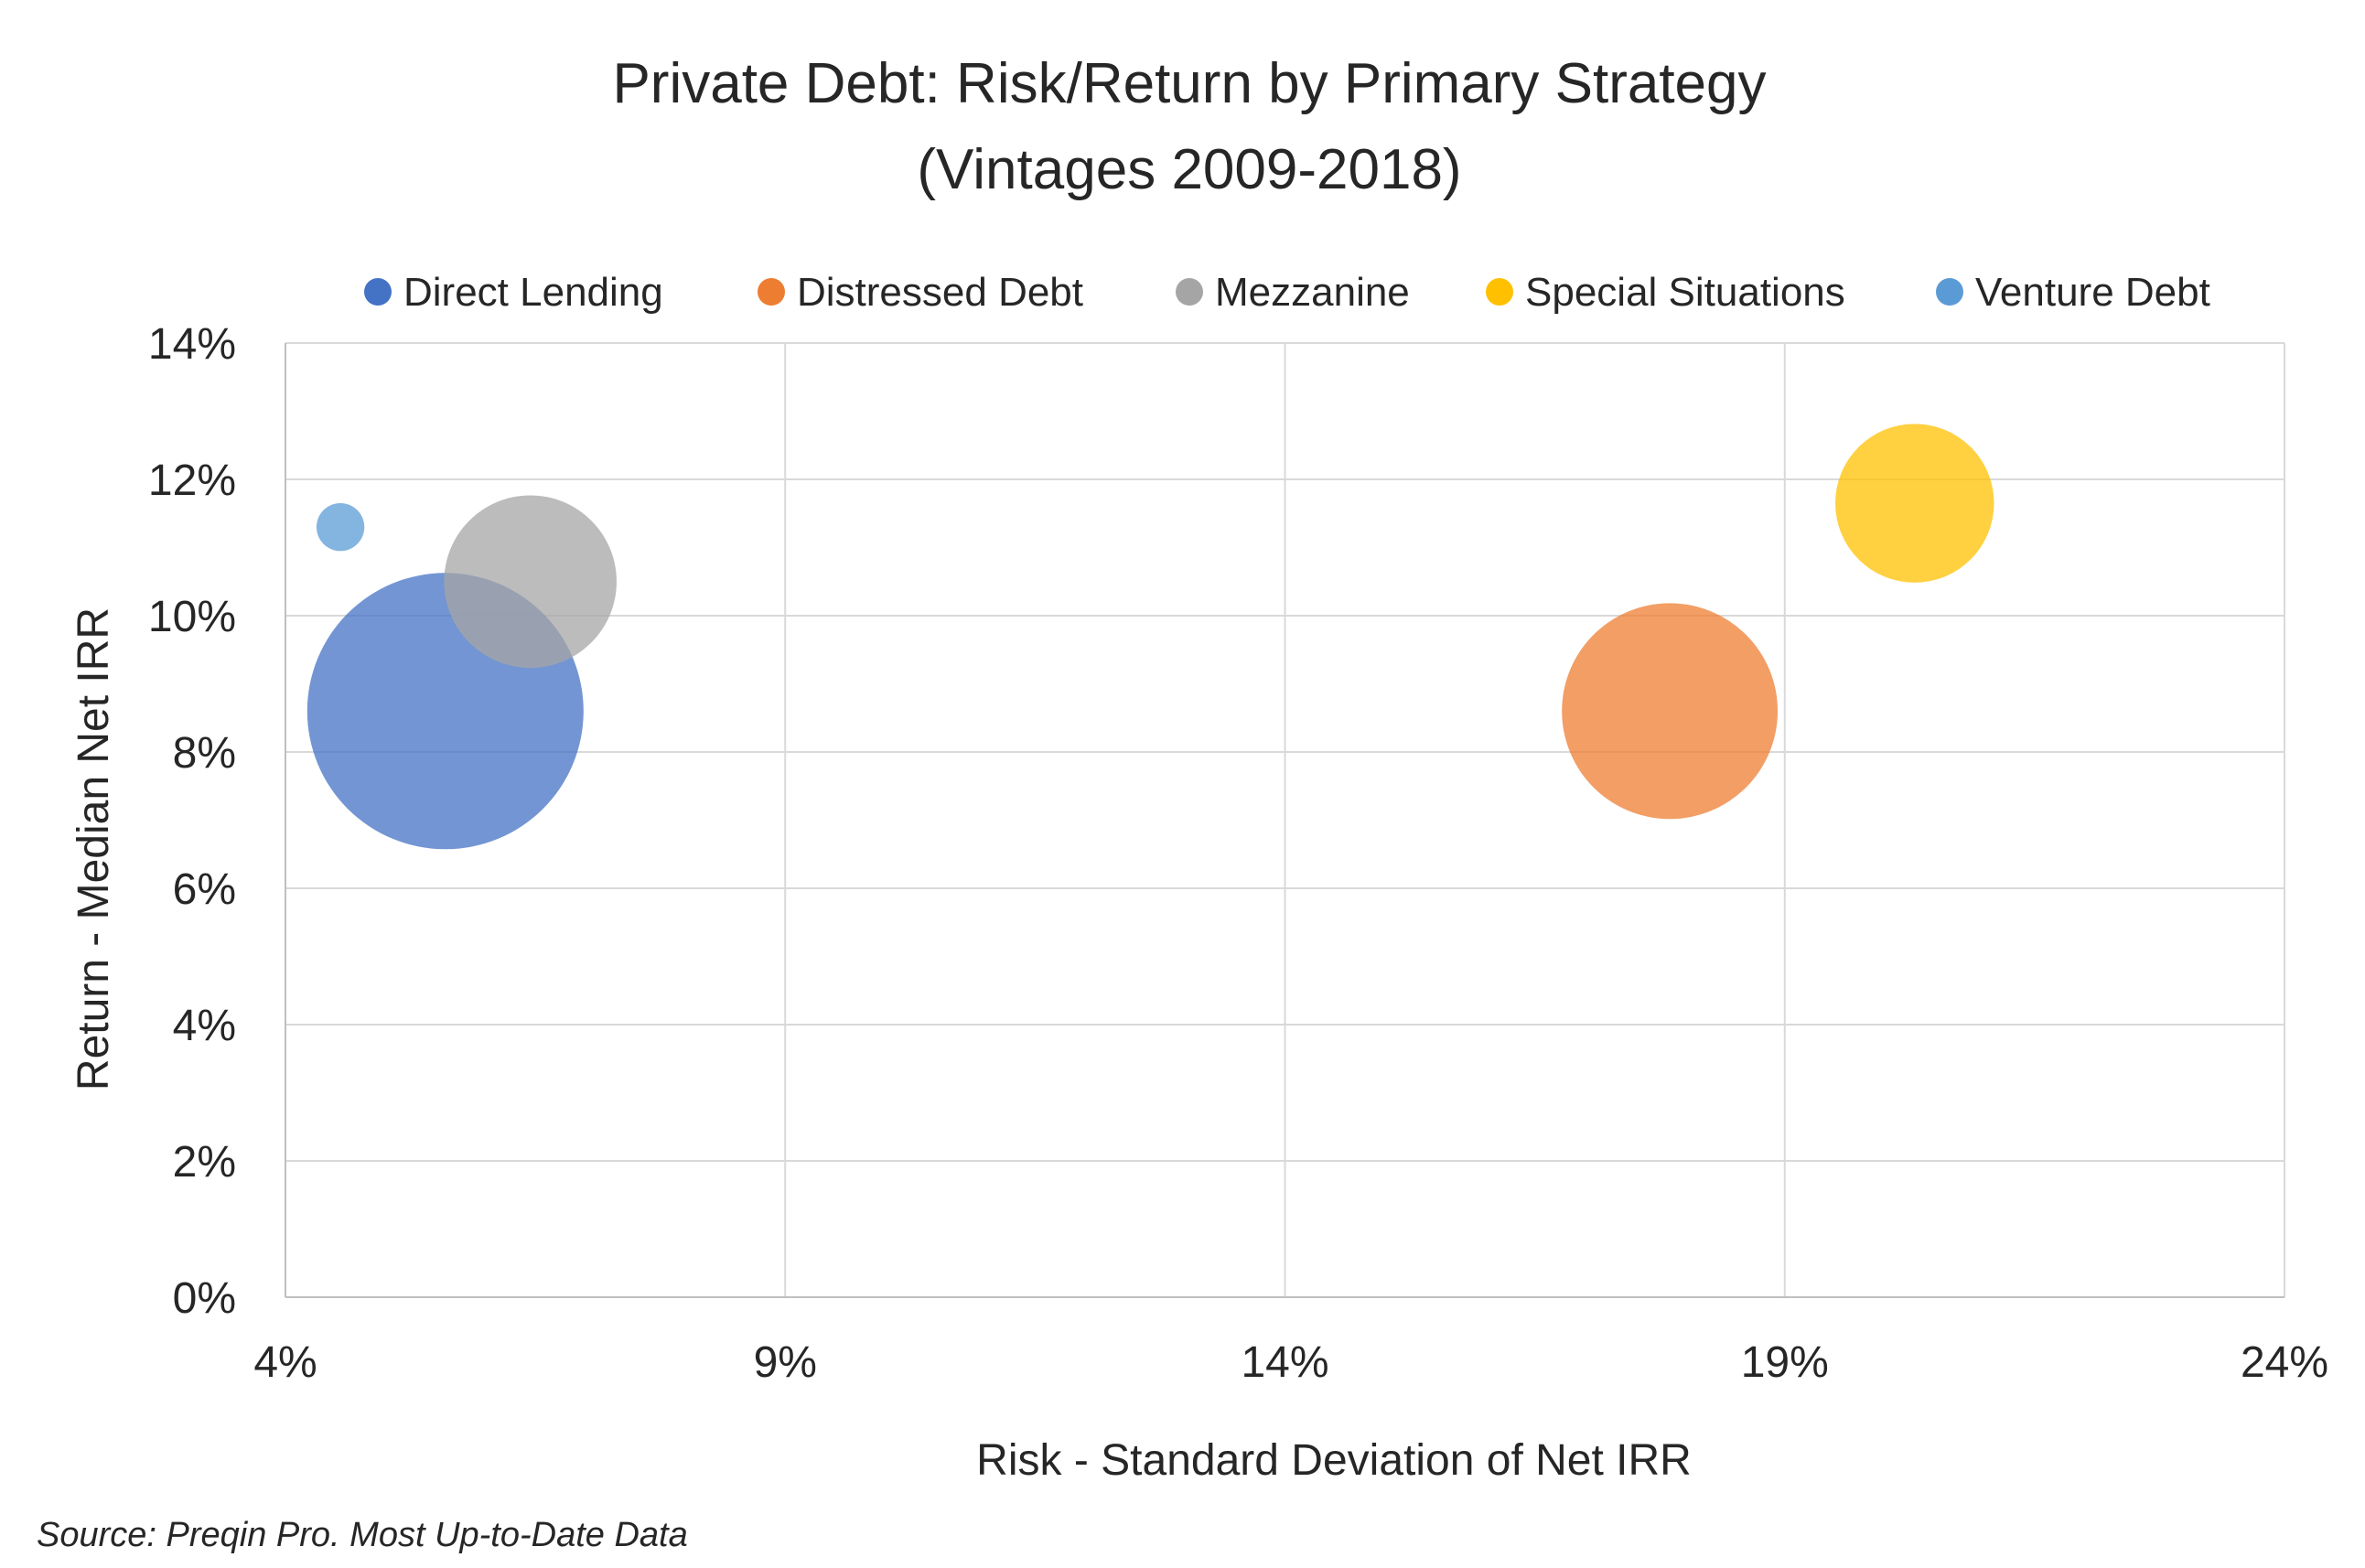 The height and width of the screenshot is (1568, 2365). I want to click on y-tick-label: 2%, so click(204, 1162).